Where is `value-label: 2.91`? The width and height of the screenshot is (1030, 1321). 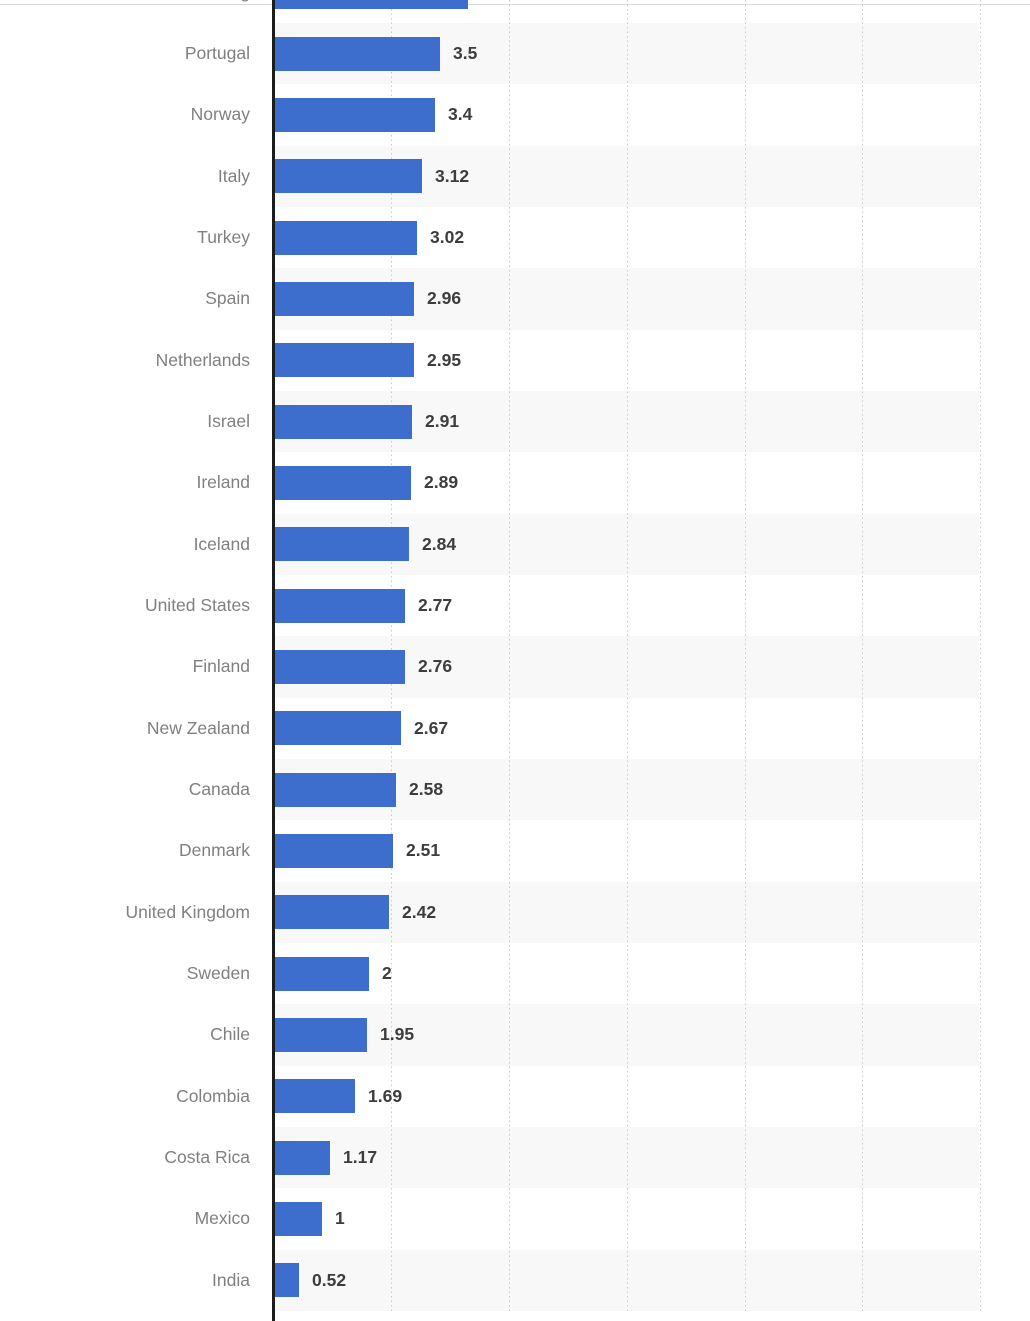 value-label: 2.91 is located at coordinates (442, 420).